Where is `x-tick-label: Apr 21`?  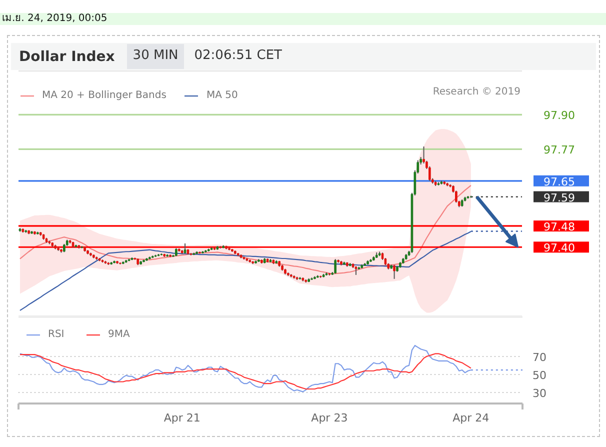 x-tick-label: Apr 21 is located at coordinates (182, 418).